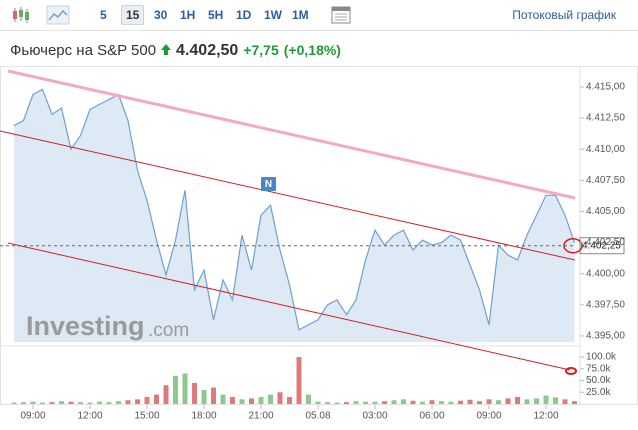 This screenshot has height=430, width=638. Describe the element at coordinates (431, 416) in the screenshot. I see `x-tick-label: 06:00` at that location.